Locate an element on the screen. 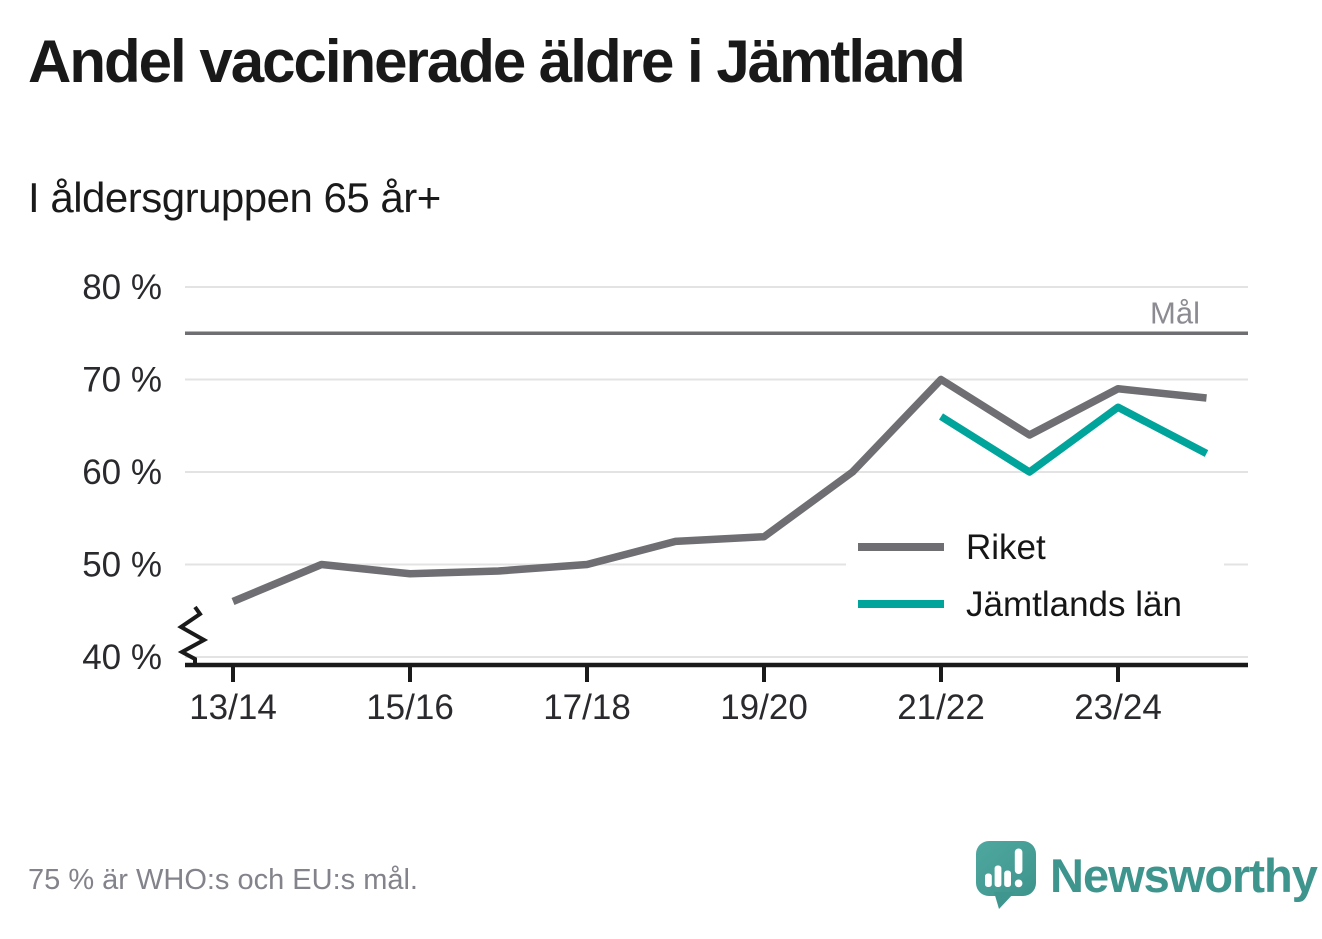  brand-name: Newsworthy is located at coordinates (1184, 875).